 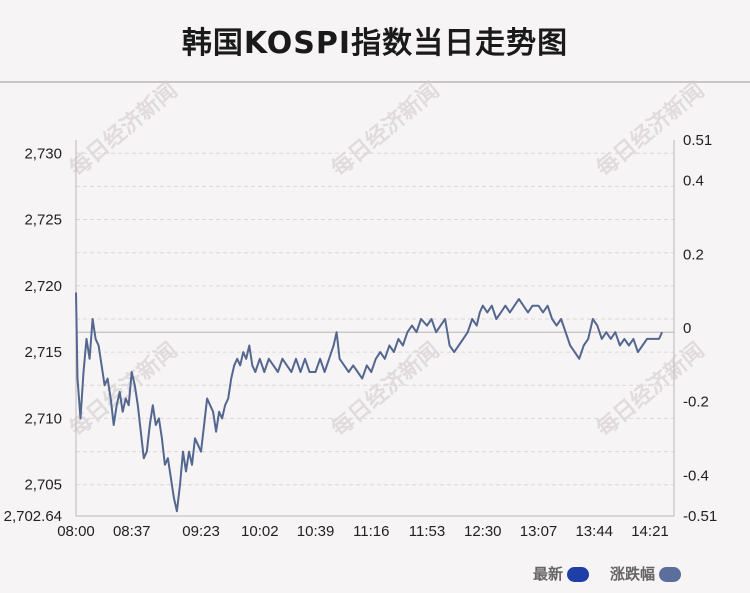 I want to click on x-tick-label: 11:53, so click(x=427, y=531).